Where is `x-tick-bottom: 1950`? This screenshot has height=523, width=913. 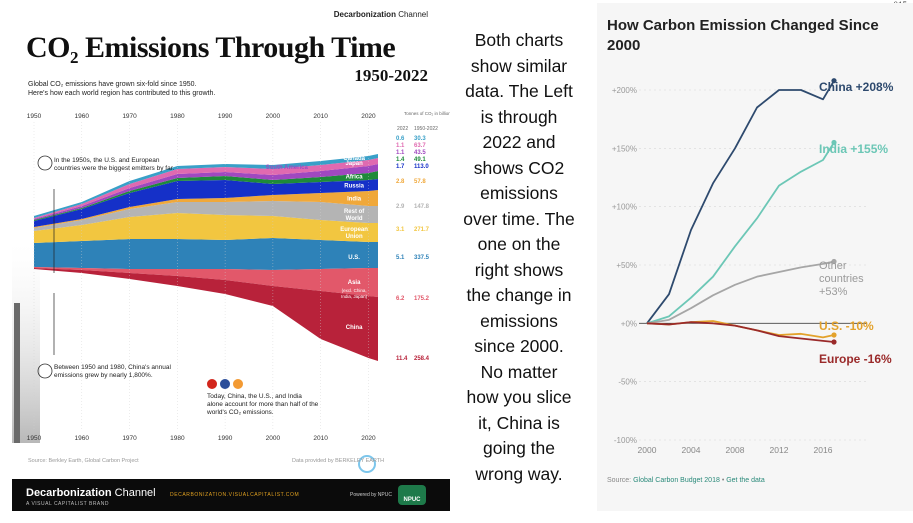
x-tick-bottom: 1950 is located at coordinates (34, 438).